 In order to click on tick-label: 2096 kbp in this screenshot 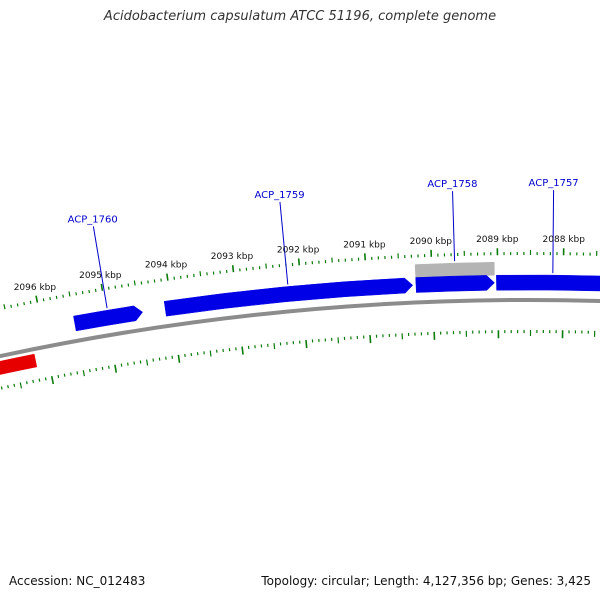, I will do `click(35, 288)`.